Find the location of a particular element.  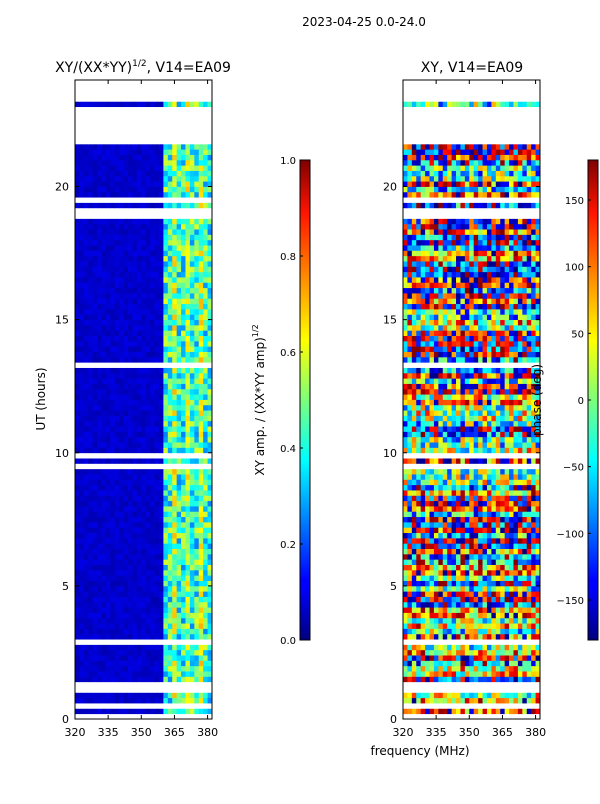

amp-colorbar-label: XY amp. / (XX*YY amp)1/2 is located at coordinates (259, 399).